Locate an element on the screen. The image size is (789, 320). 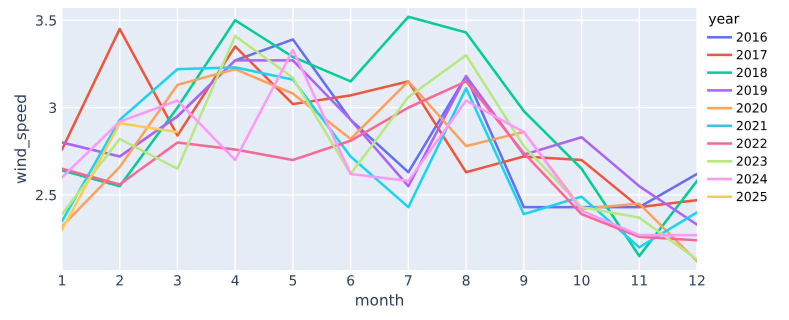
x-tick-label: 5 is located at coordinates (293, 280).